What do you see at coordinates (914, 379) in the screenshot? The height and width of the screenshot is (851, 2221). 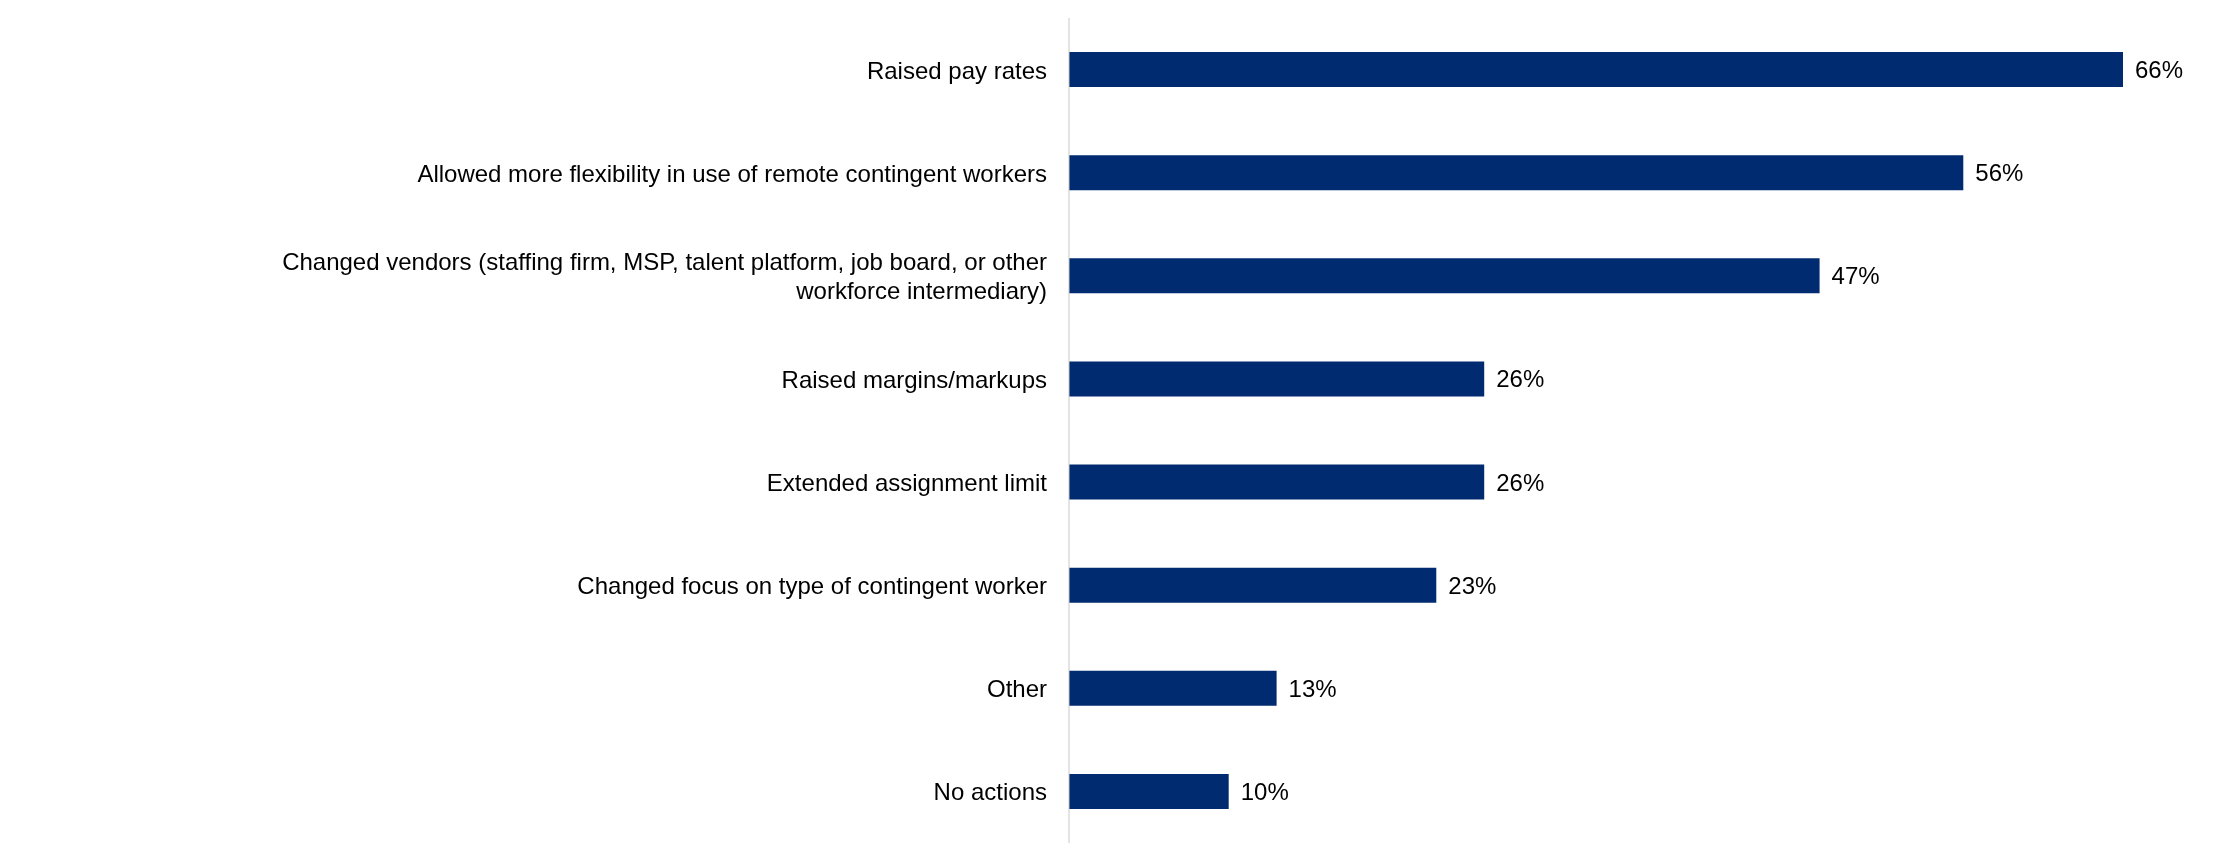 I see `y-tick-label: Raised margins/markups` at bounding box center [914, 379].